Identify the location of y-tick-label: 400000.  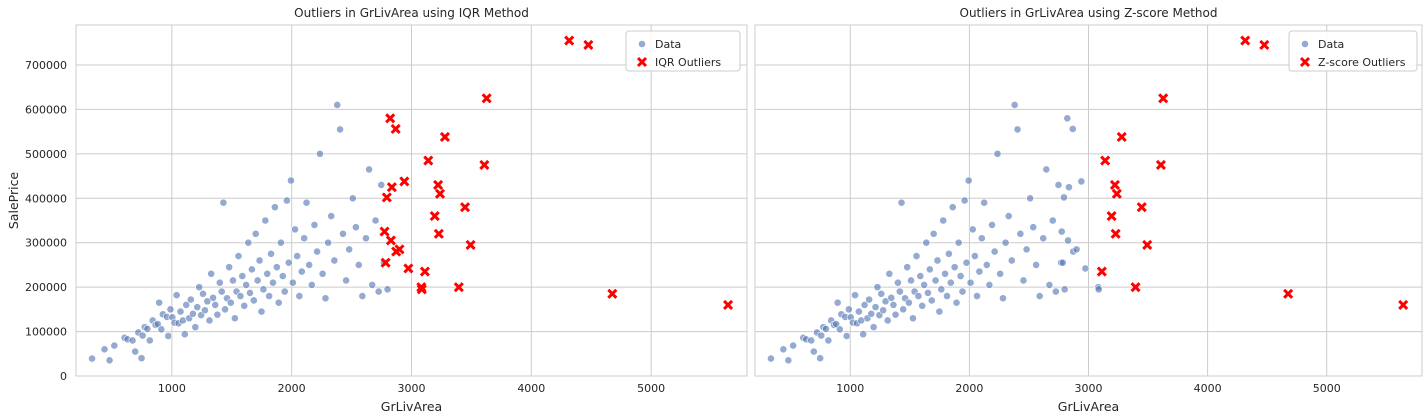
(46, 198).